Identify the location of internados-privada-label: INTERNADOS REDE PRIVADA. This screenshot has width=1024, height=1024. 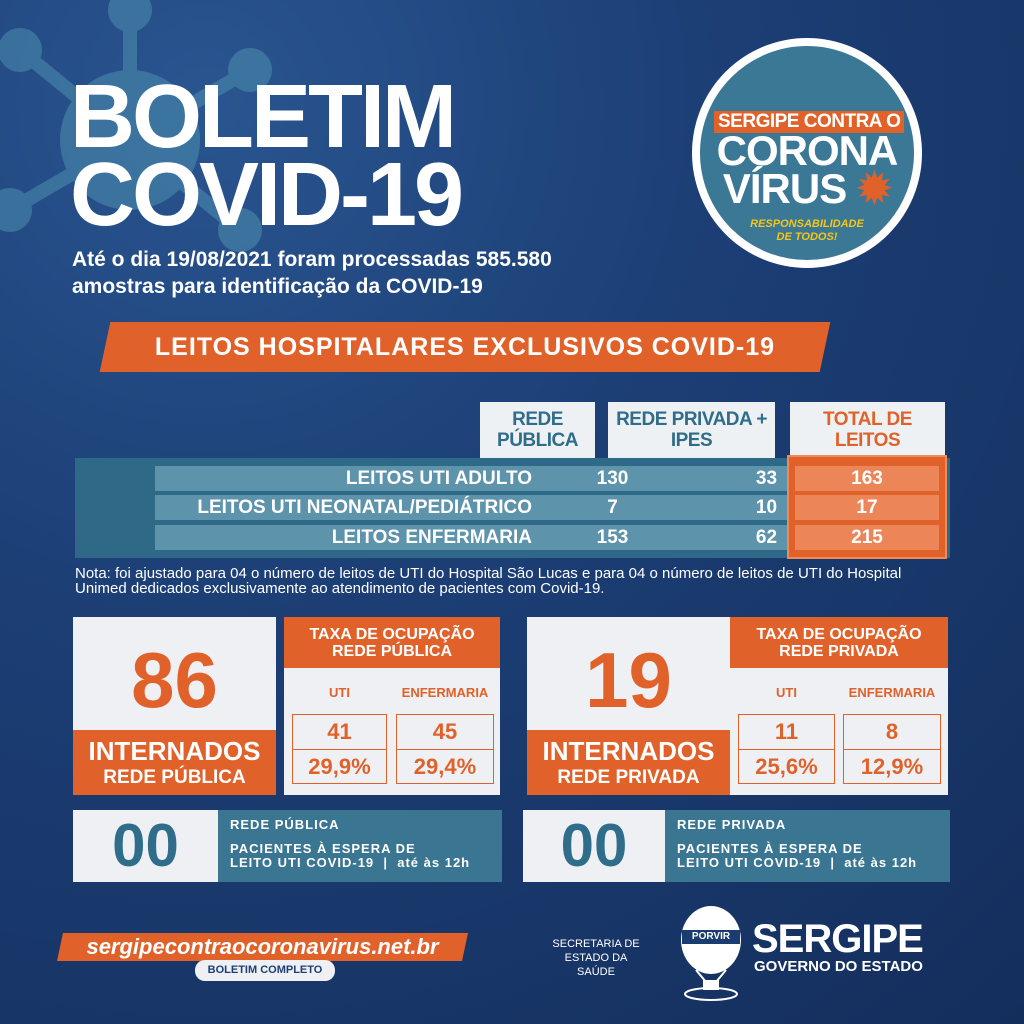
(628, 762).